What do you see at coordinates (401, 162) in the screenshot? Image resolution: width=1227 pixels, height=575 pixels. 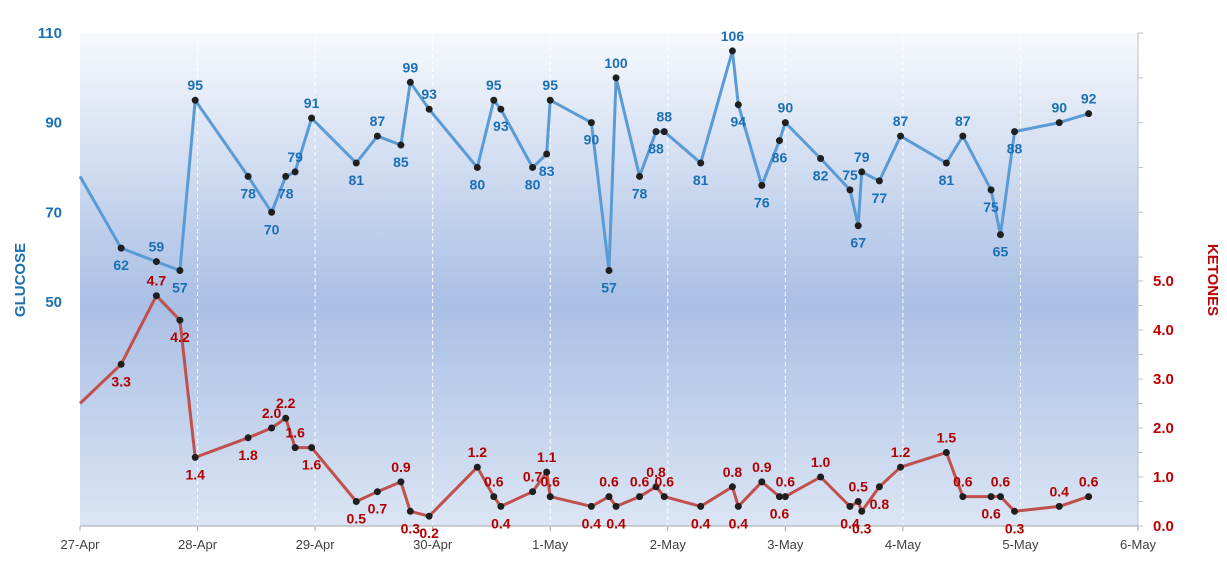 I see `glucose-data-label: 85` at bounding box center [401, 162].